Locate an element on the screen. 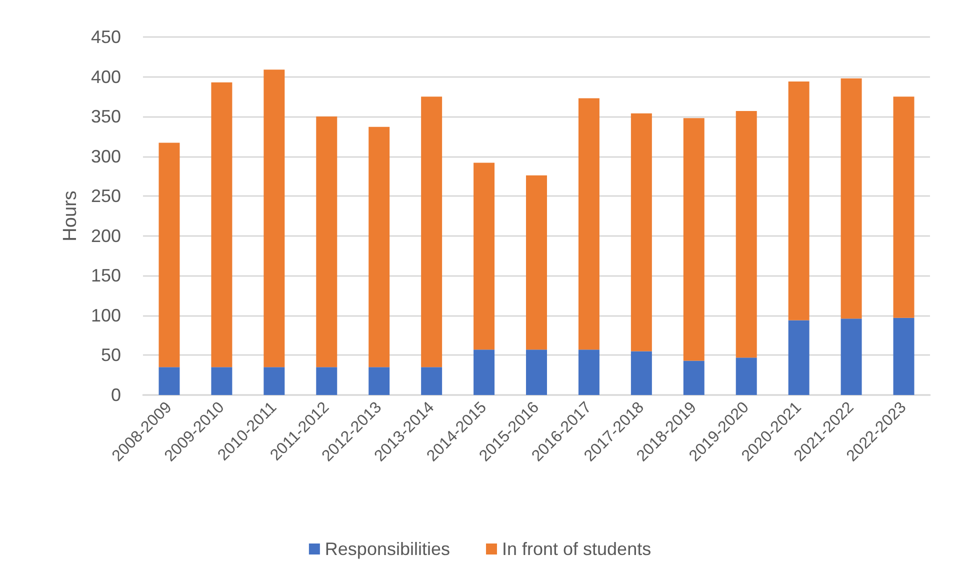  y-axis-title: Hours is located at coordinates (71, 216).